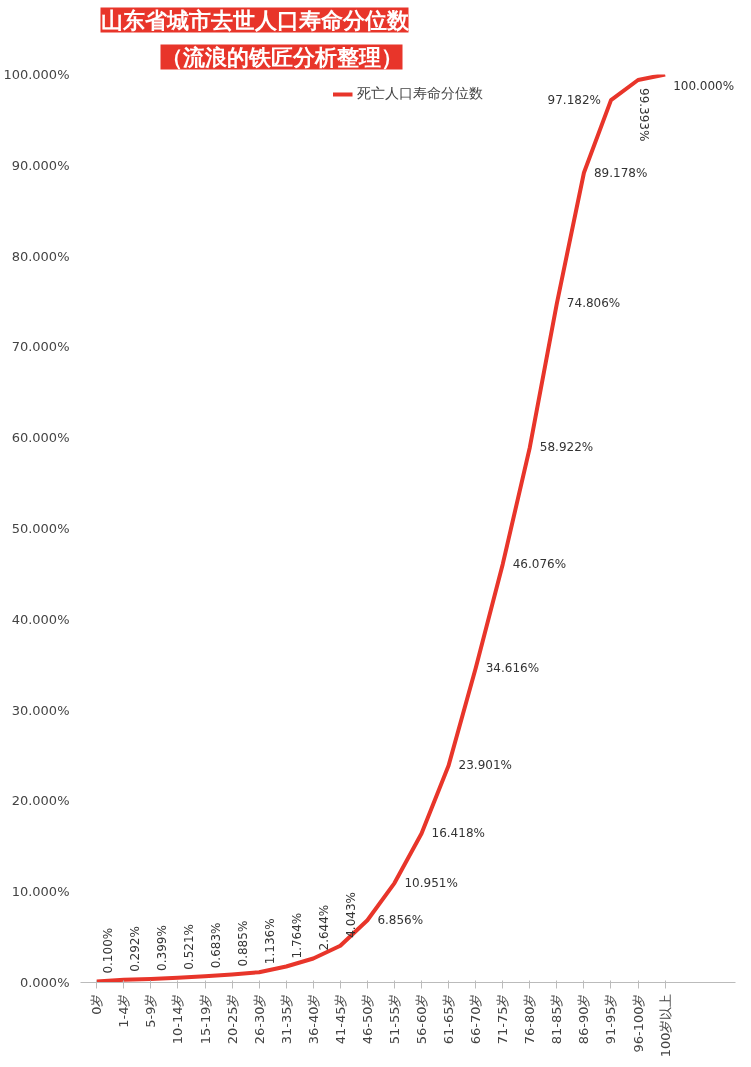 The image size is (751, 1067). I want to click on x-tick-label: 91-95岁, so click(611, 1019).